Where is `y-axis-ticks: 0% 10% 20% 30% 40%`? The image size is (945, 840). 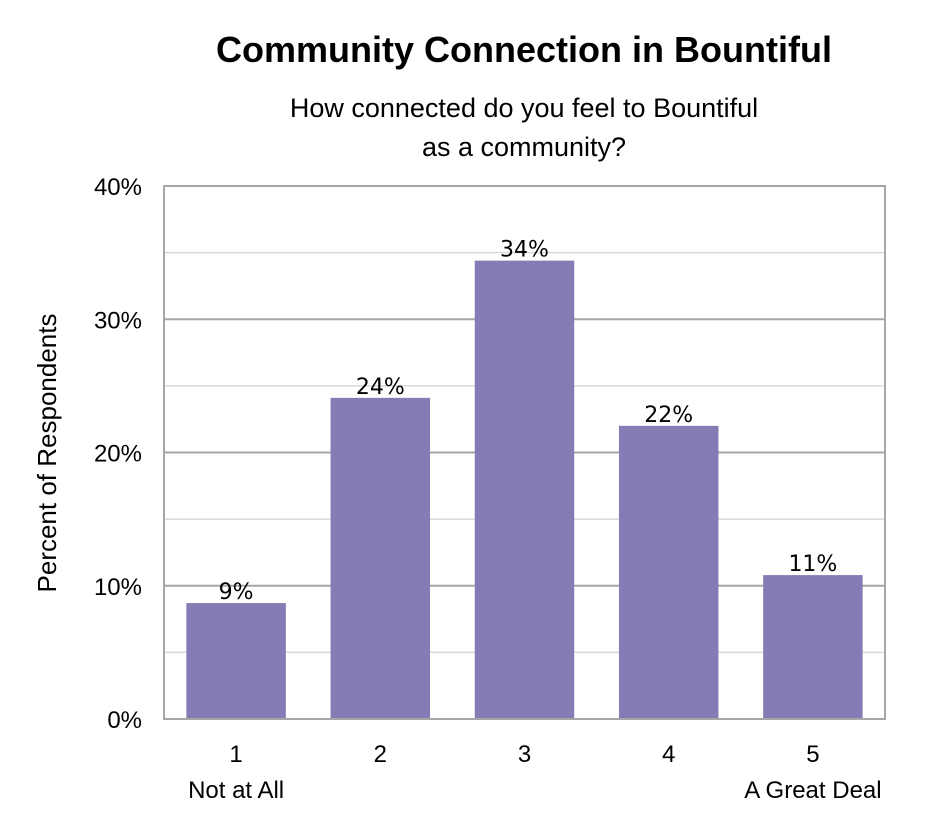 y-axis-ticks: 0% 10% 20% 30% 40% is located at coordinates (118, 454).